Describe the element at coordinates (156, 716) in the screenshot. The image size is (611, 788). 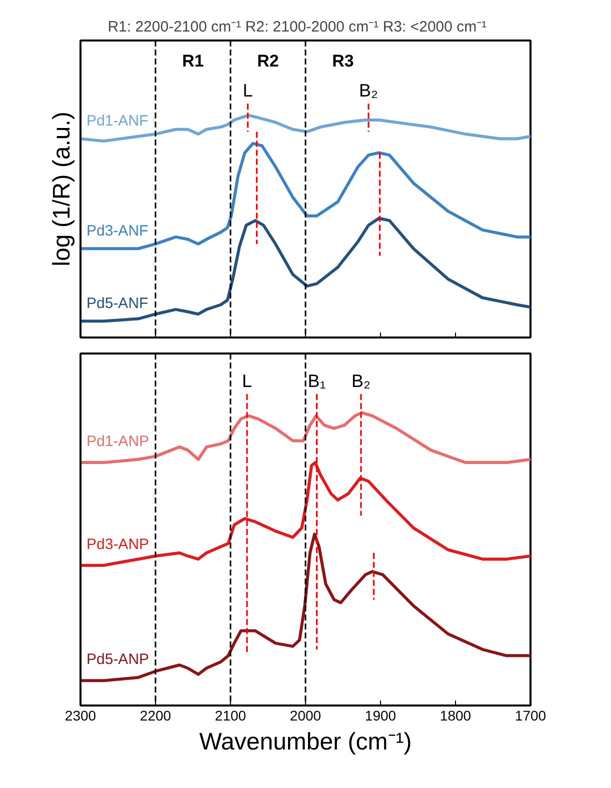
I see `x-tick-label: 2200` at that location.